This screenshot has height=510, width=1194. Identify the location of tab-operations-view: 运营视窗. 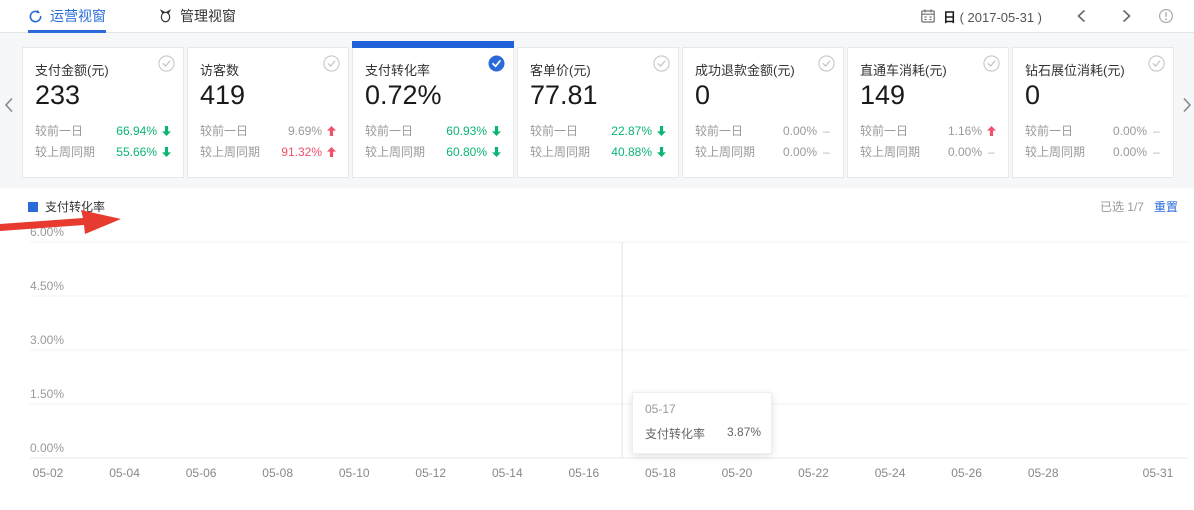
(67, 16).